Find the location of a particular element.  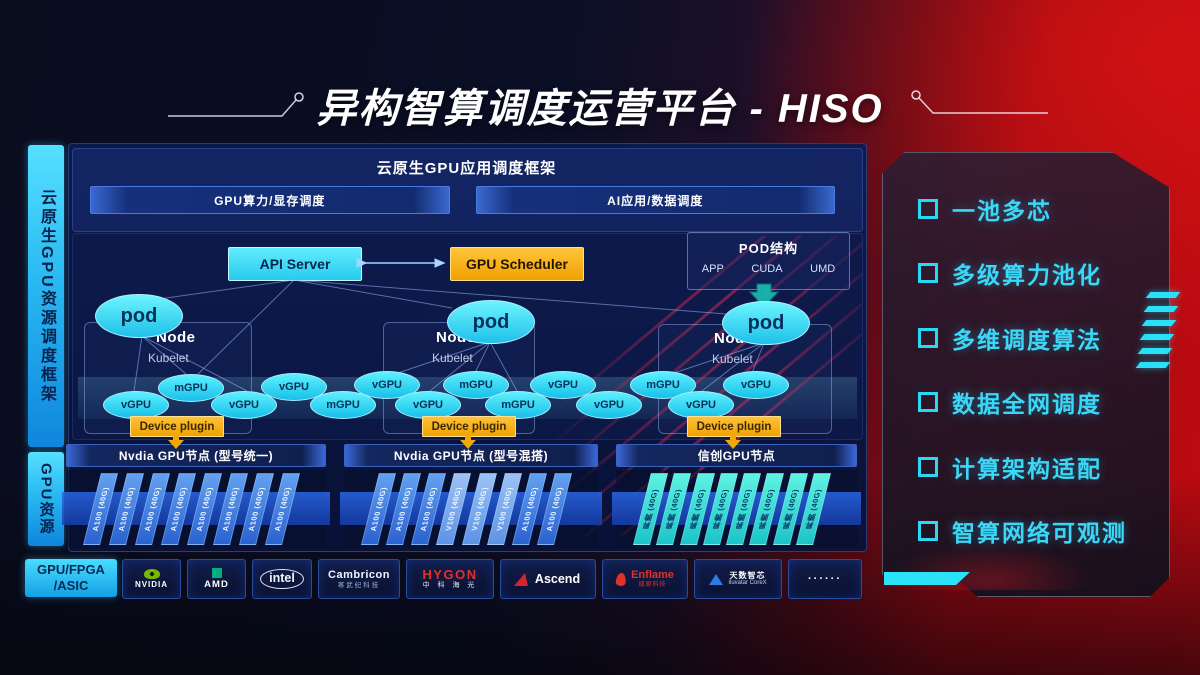

vendor-logo-text: intel is located at coordinates (282, 579).